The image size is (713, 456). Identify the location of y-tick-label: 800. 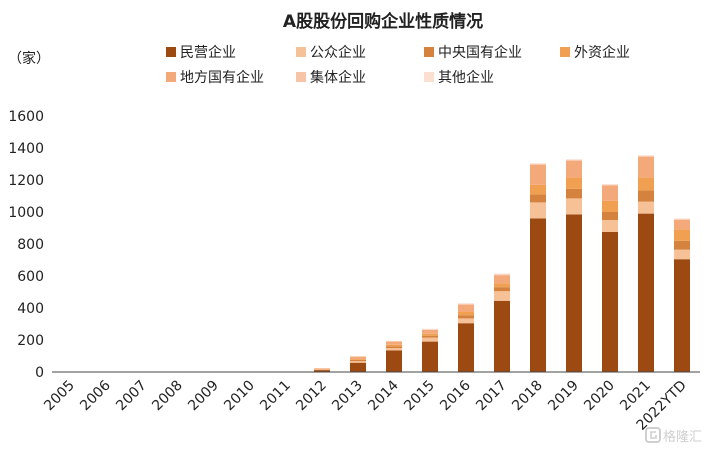
(30, 245).